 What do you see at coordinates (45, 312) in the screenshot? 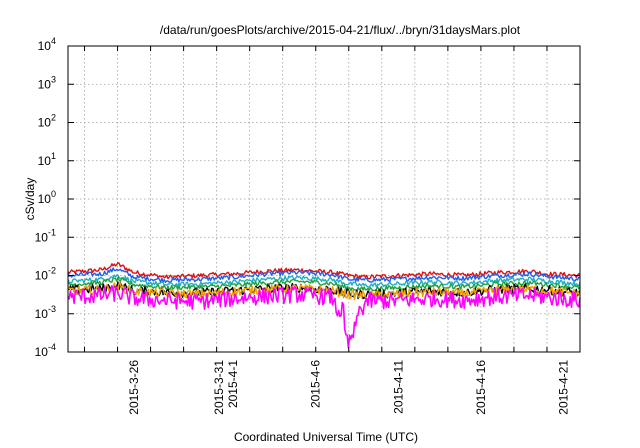
I see `y-tick-label: 10⁻³` at bounding box center [45, 312].